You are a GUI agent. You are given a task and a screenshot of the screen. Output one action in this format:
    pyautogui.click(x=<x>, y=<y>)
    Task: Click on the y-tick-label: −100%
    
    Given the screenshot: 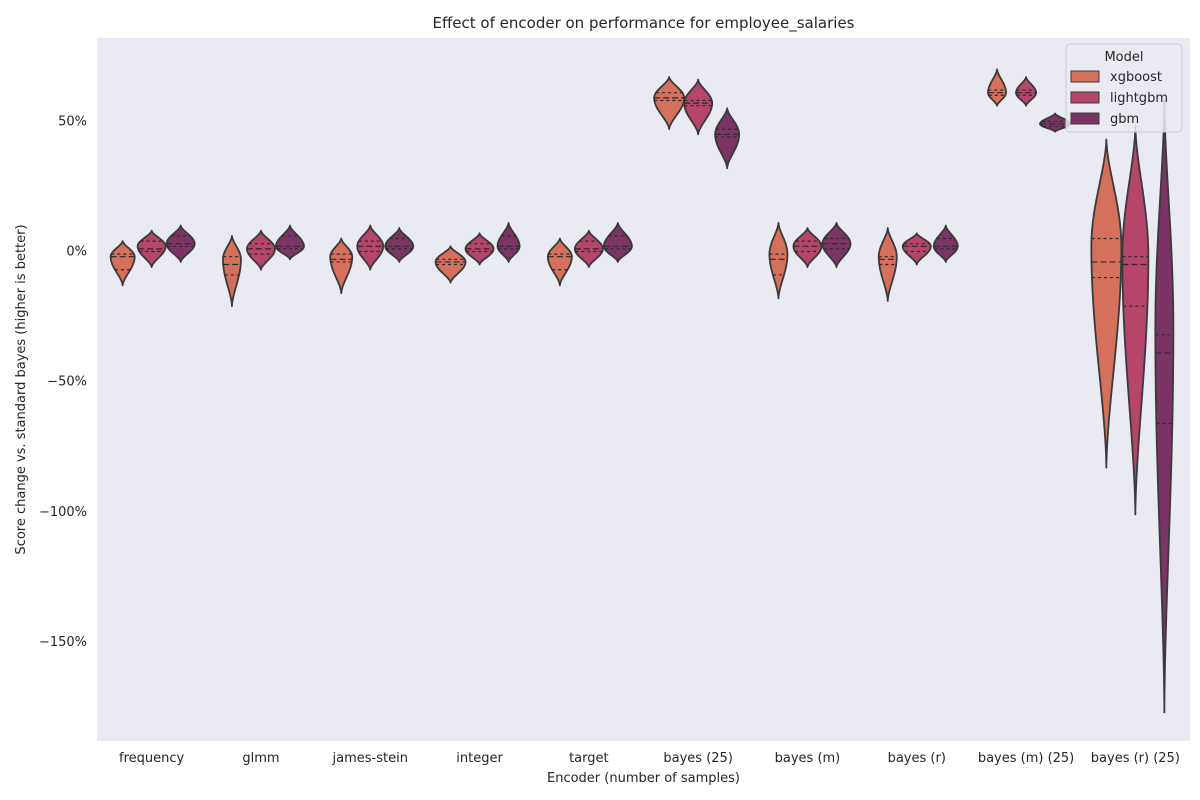 What is the action you would take?
    pyautogui.click(x=63, y=512)
    